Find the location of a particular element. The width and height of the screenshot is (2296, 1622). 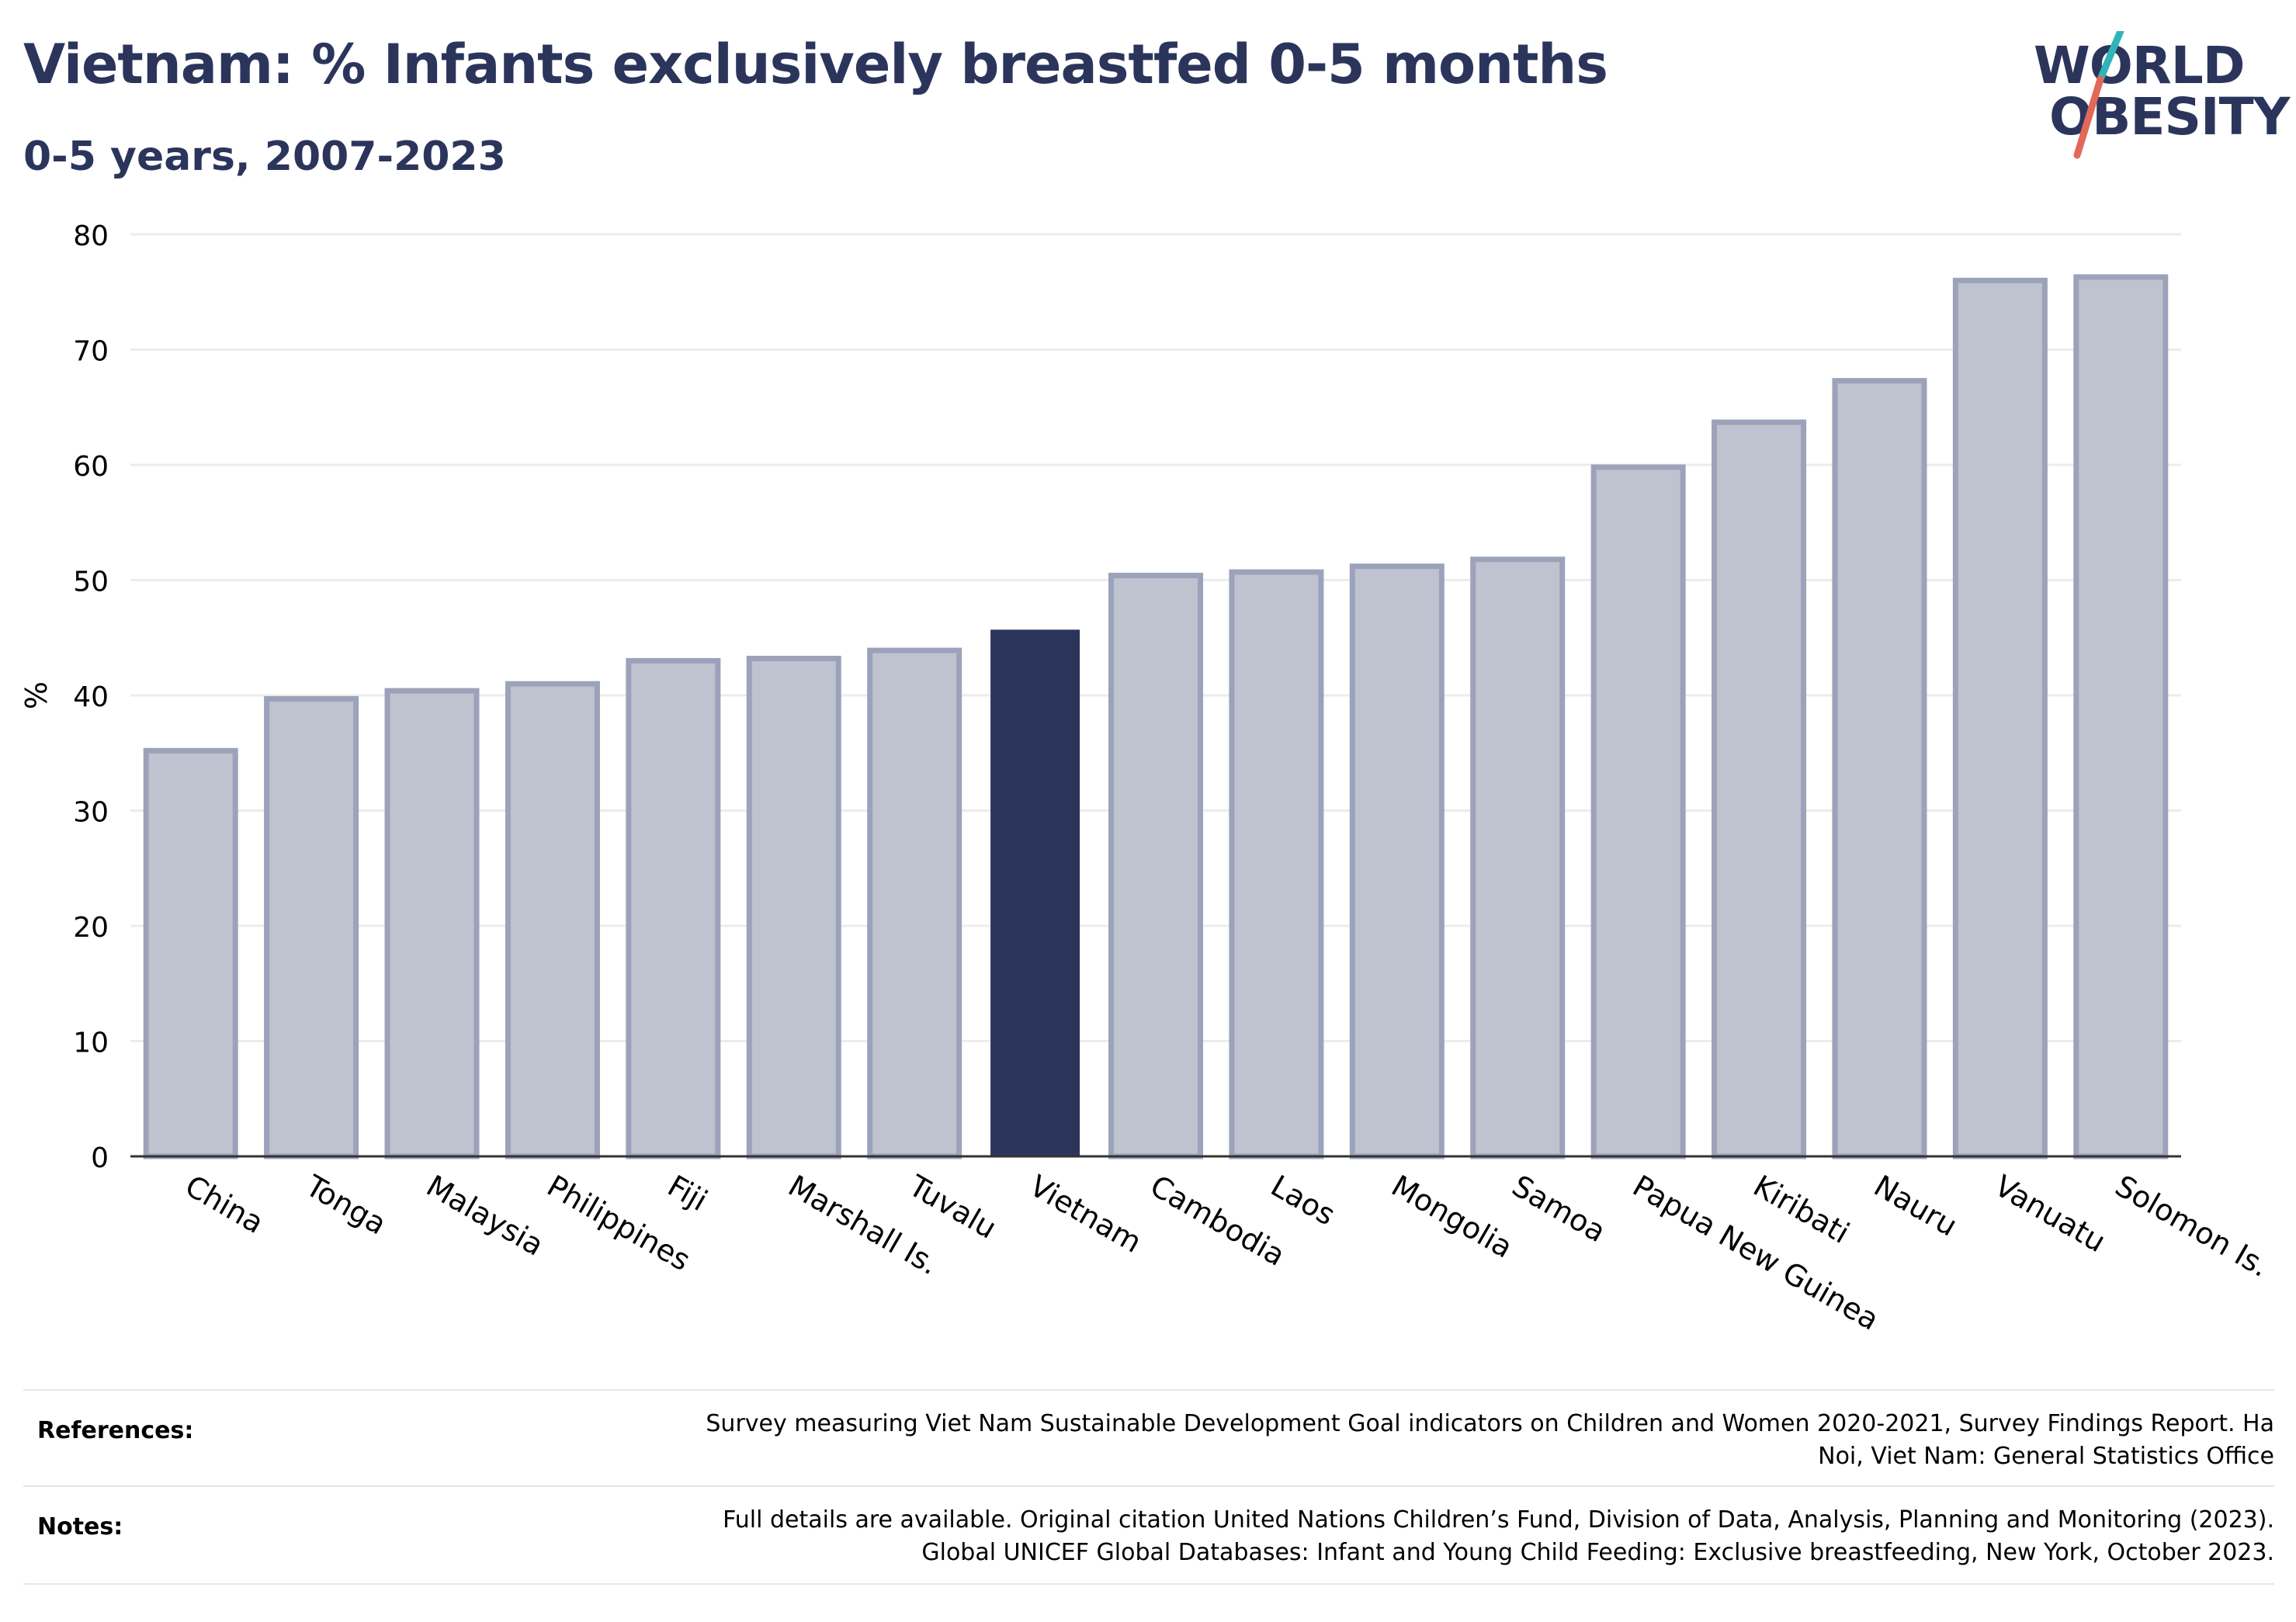

y-tick-label: 30 is located at coordinates (91, 813).